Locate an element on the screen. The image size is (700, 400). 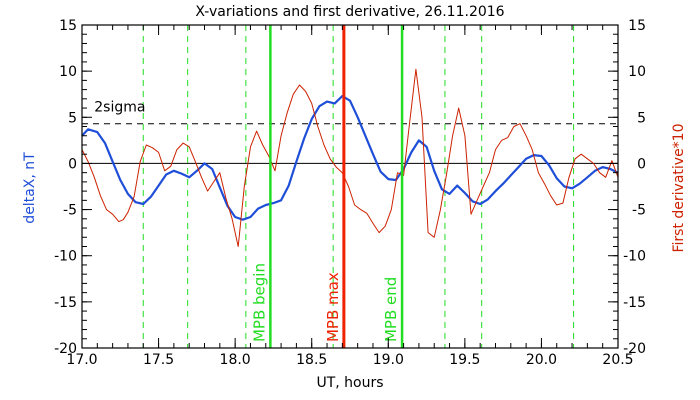
x-tick-label: 17.5 is located at coordinates (158, 360).